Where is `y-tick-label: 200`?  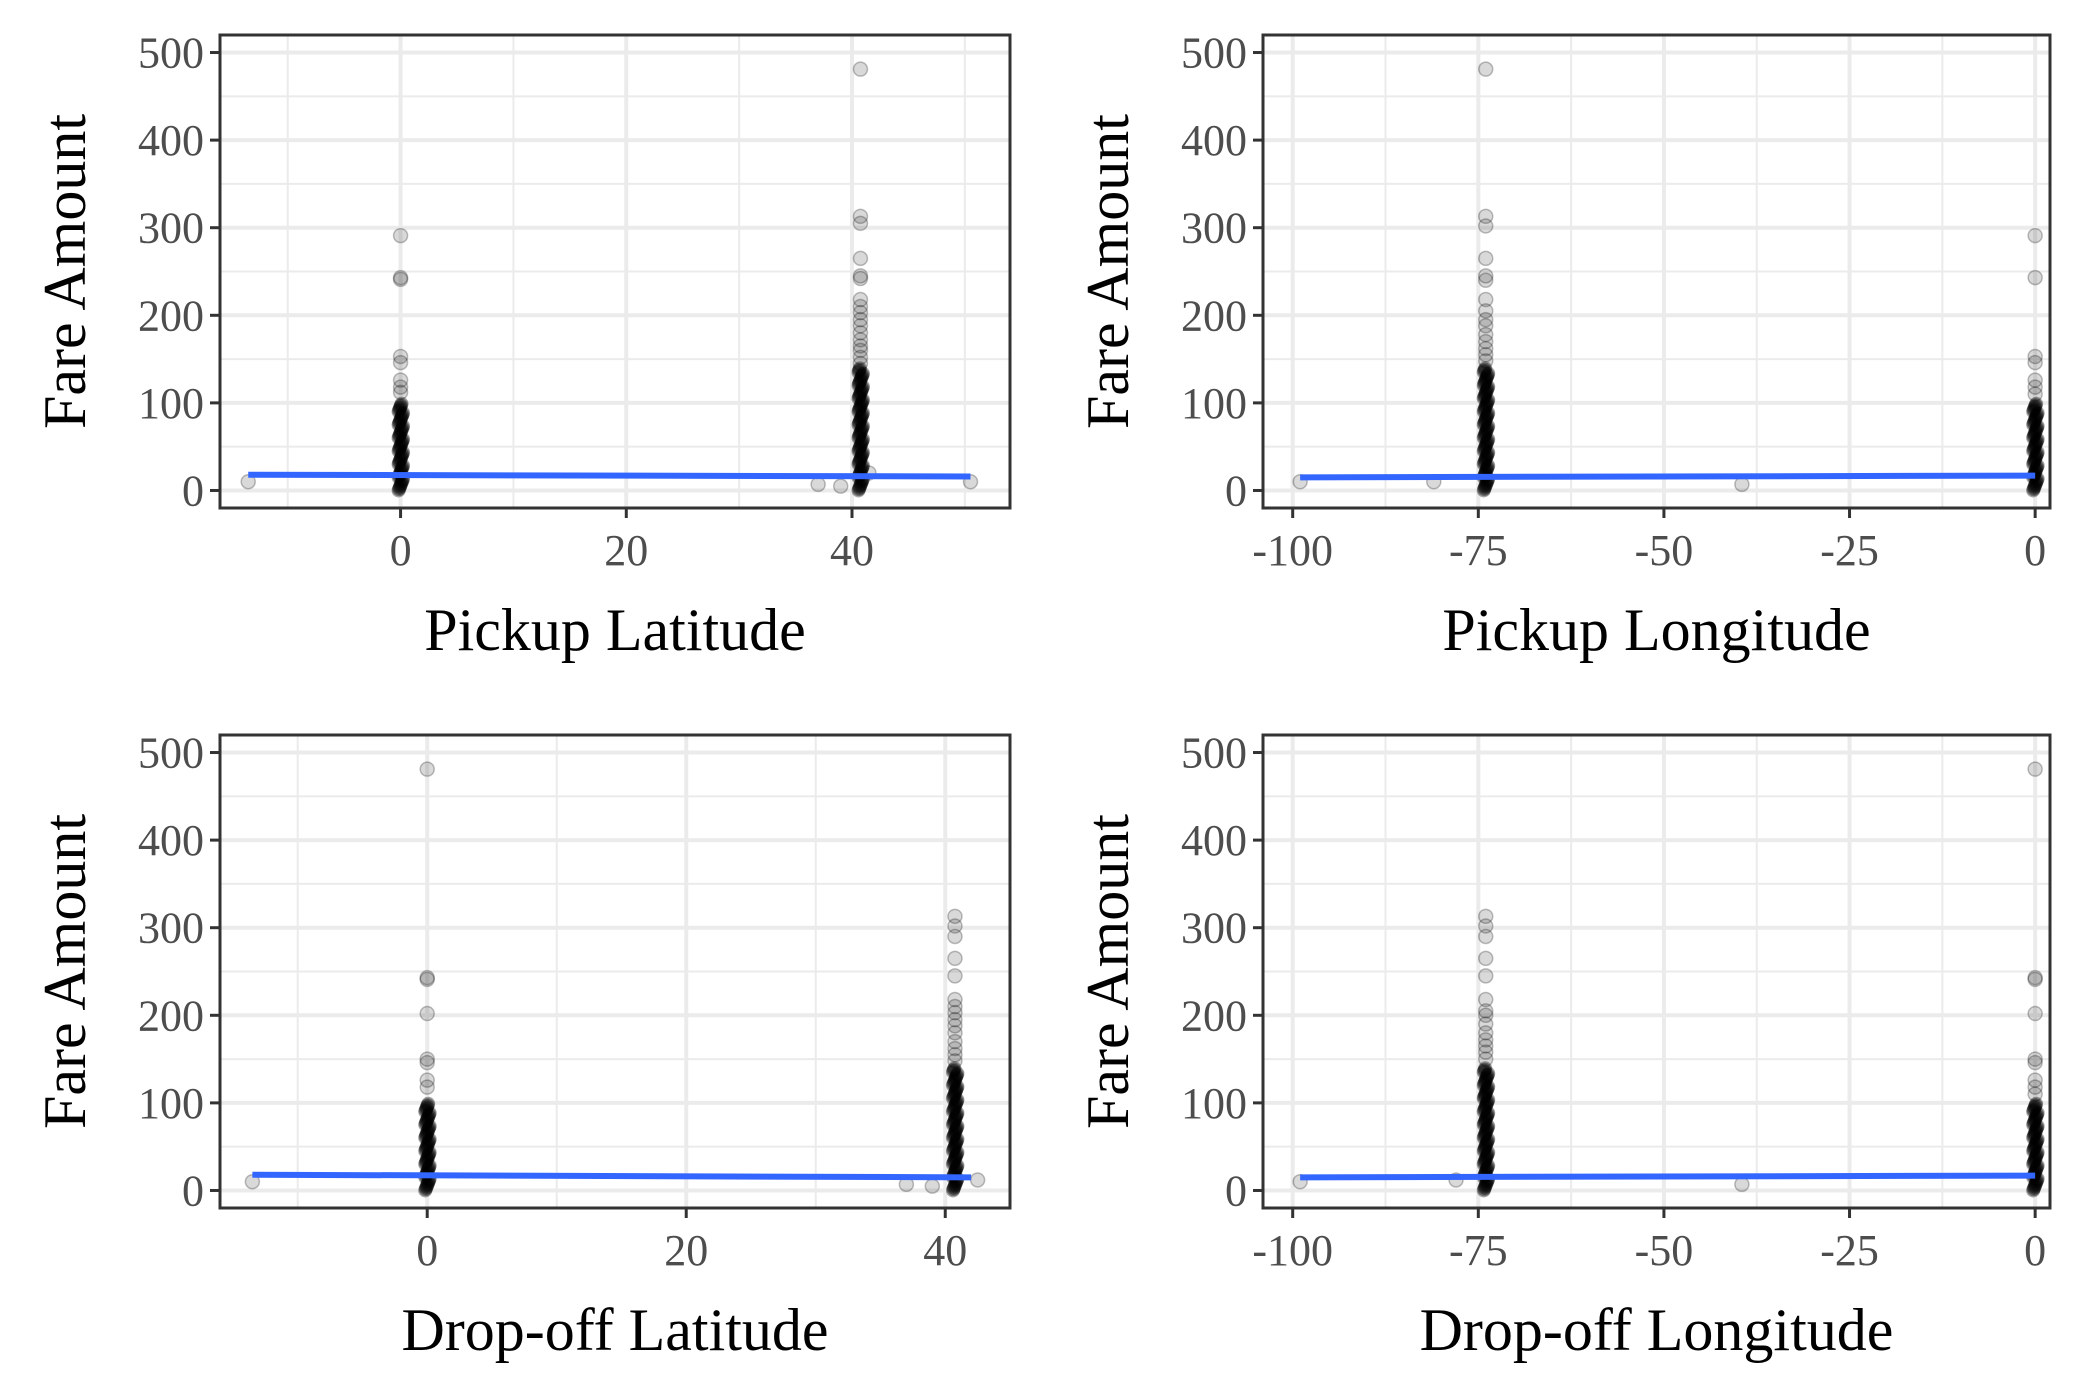 y-tick-label: 200 is located at coordinates (171, 315).